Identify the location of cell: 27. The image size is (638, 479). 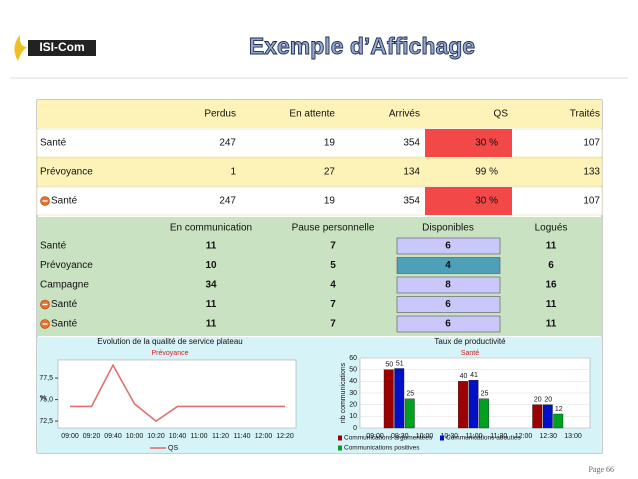
(330, 172).